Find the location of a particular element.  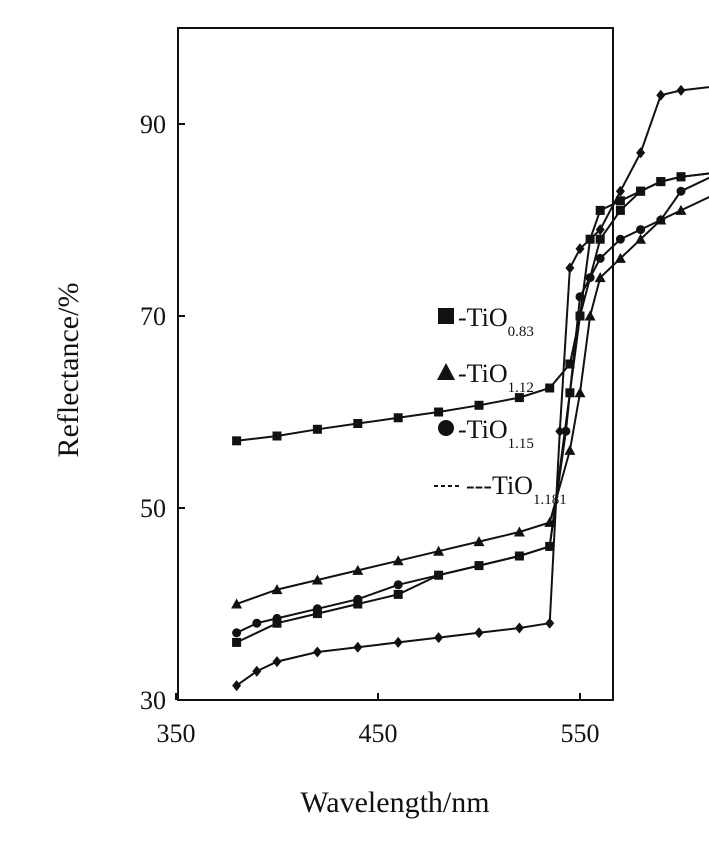

legend-label: -TiO1.12 is located at coordinates (496, 377).